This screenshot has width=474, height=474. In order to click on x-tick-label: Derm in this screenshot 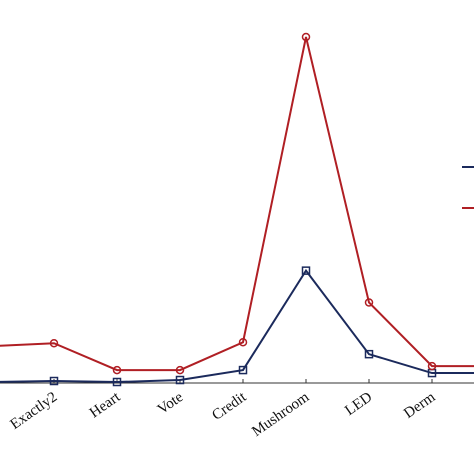, I will do `click(419, 405)`.